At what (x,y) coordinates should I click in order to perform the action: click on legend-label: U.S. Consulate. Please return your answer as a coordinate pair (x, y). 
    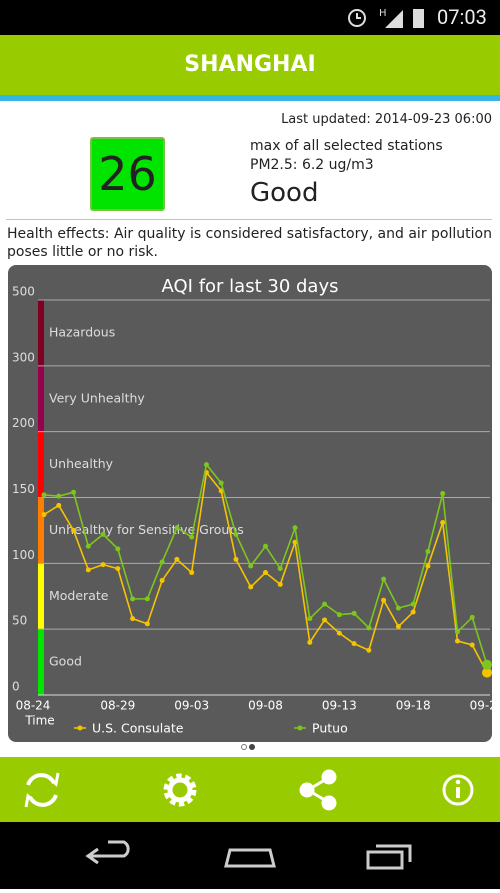
    Looking at the image, I should click on (138, 728).